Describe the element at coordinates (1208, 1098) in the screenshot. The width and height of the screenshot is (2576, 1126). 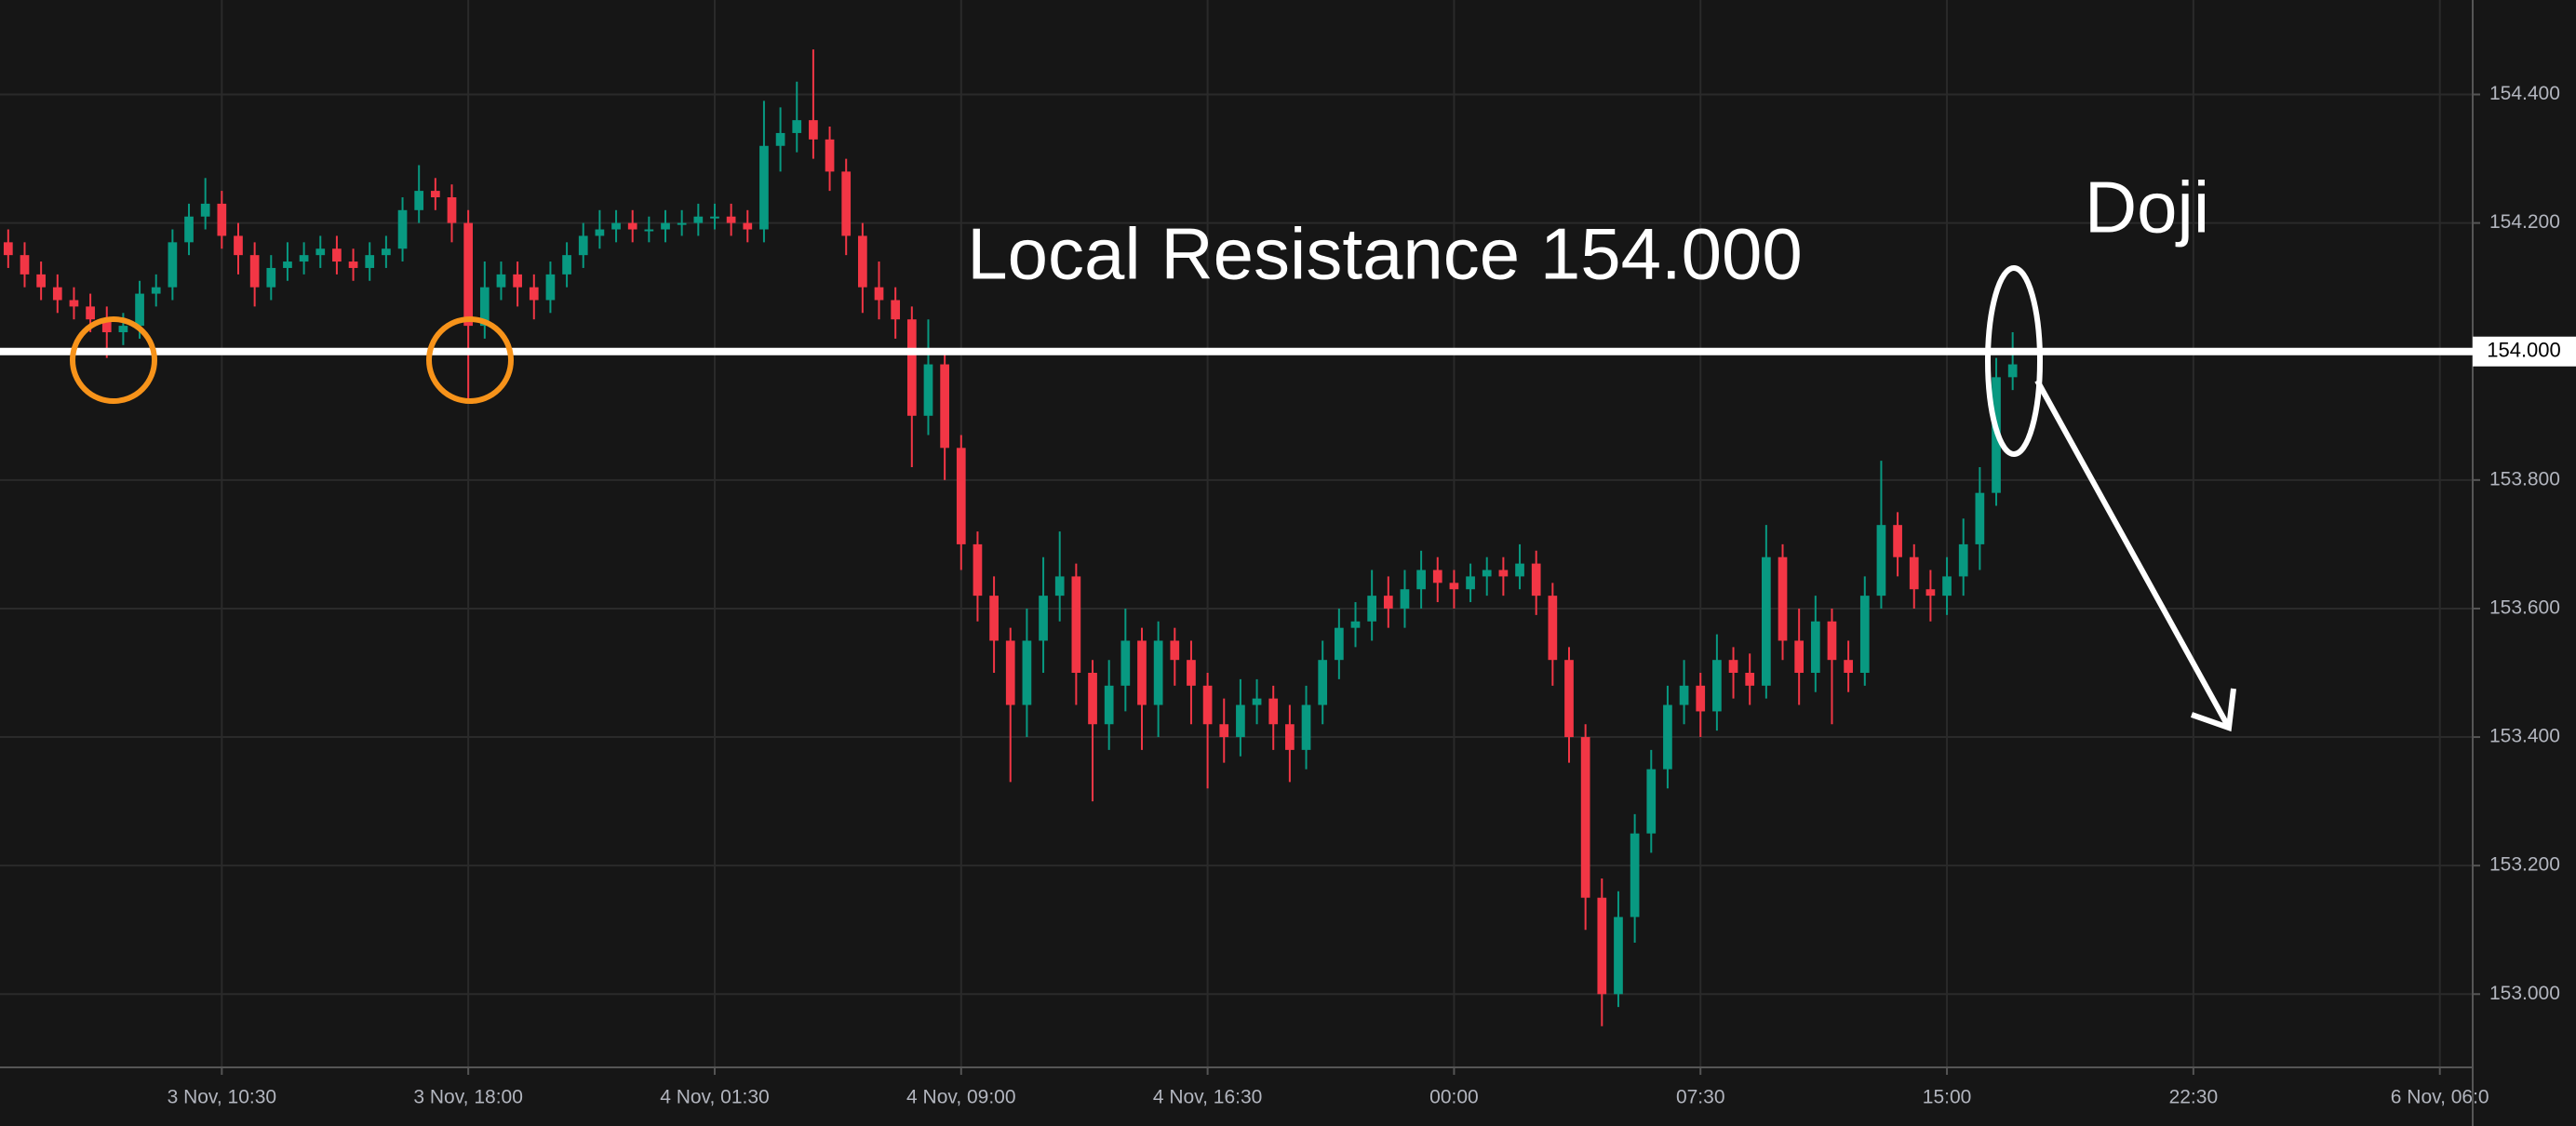
I see `x-tick-label: 4 Nov, 16:30` at that location.